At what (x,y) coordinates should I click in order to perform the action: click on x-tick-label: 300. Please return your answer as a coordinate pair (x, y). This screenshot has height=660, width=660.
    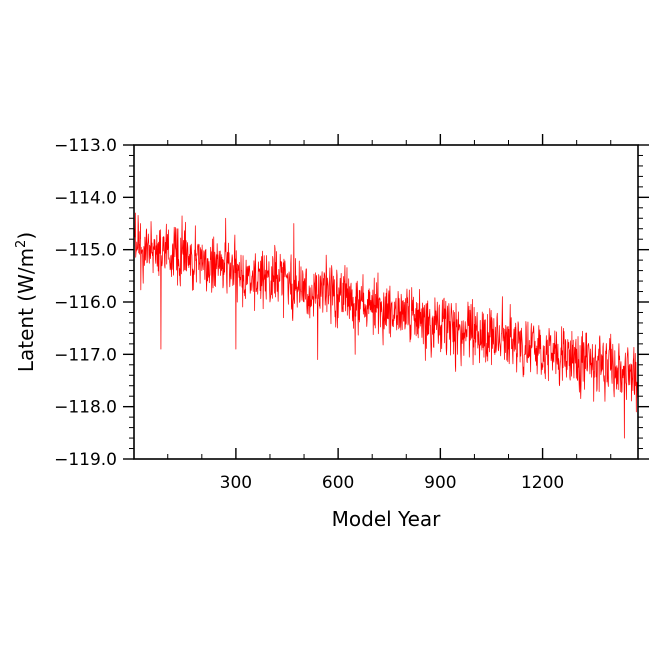
    Looking at the image, I should click on (236, 483).